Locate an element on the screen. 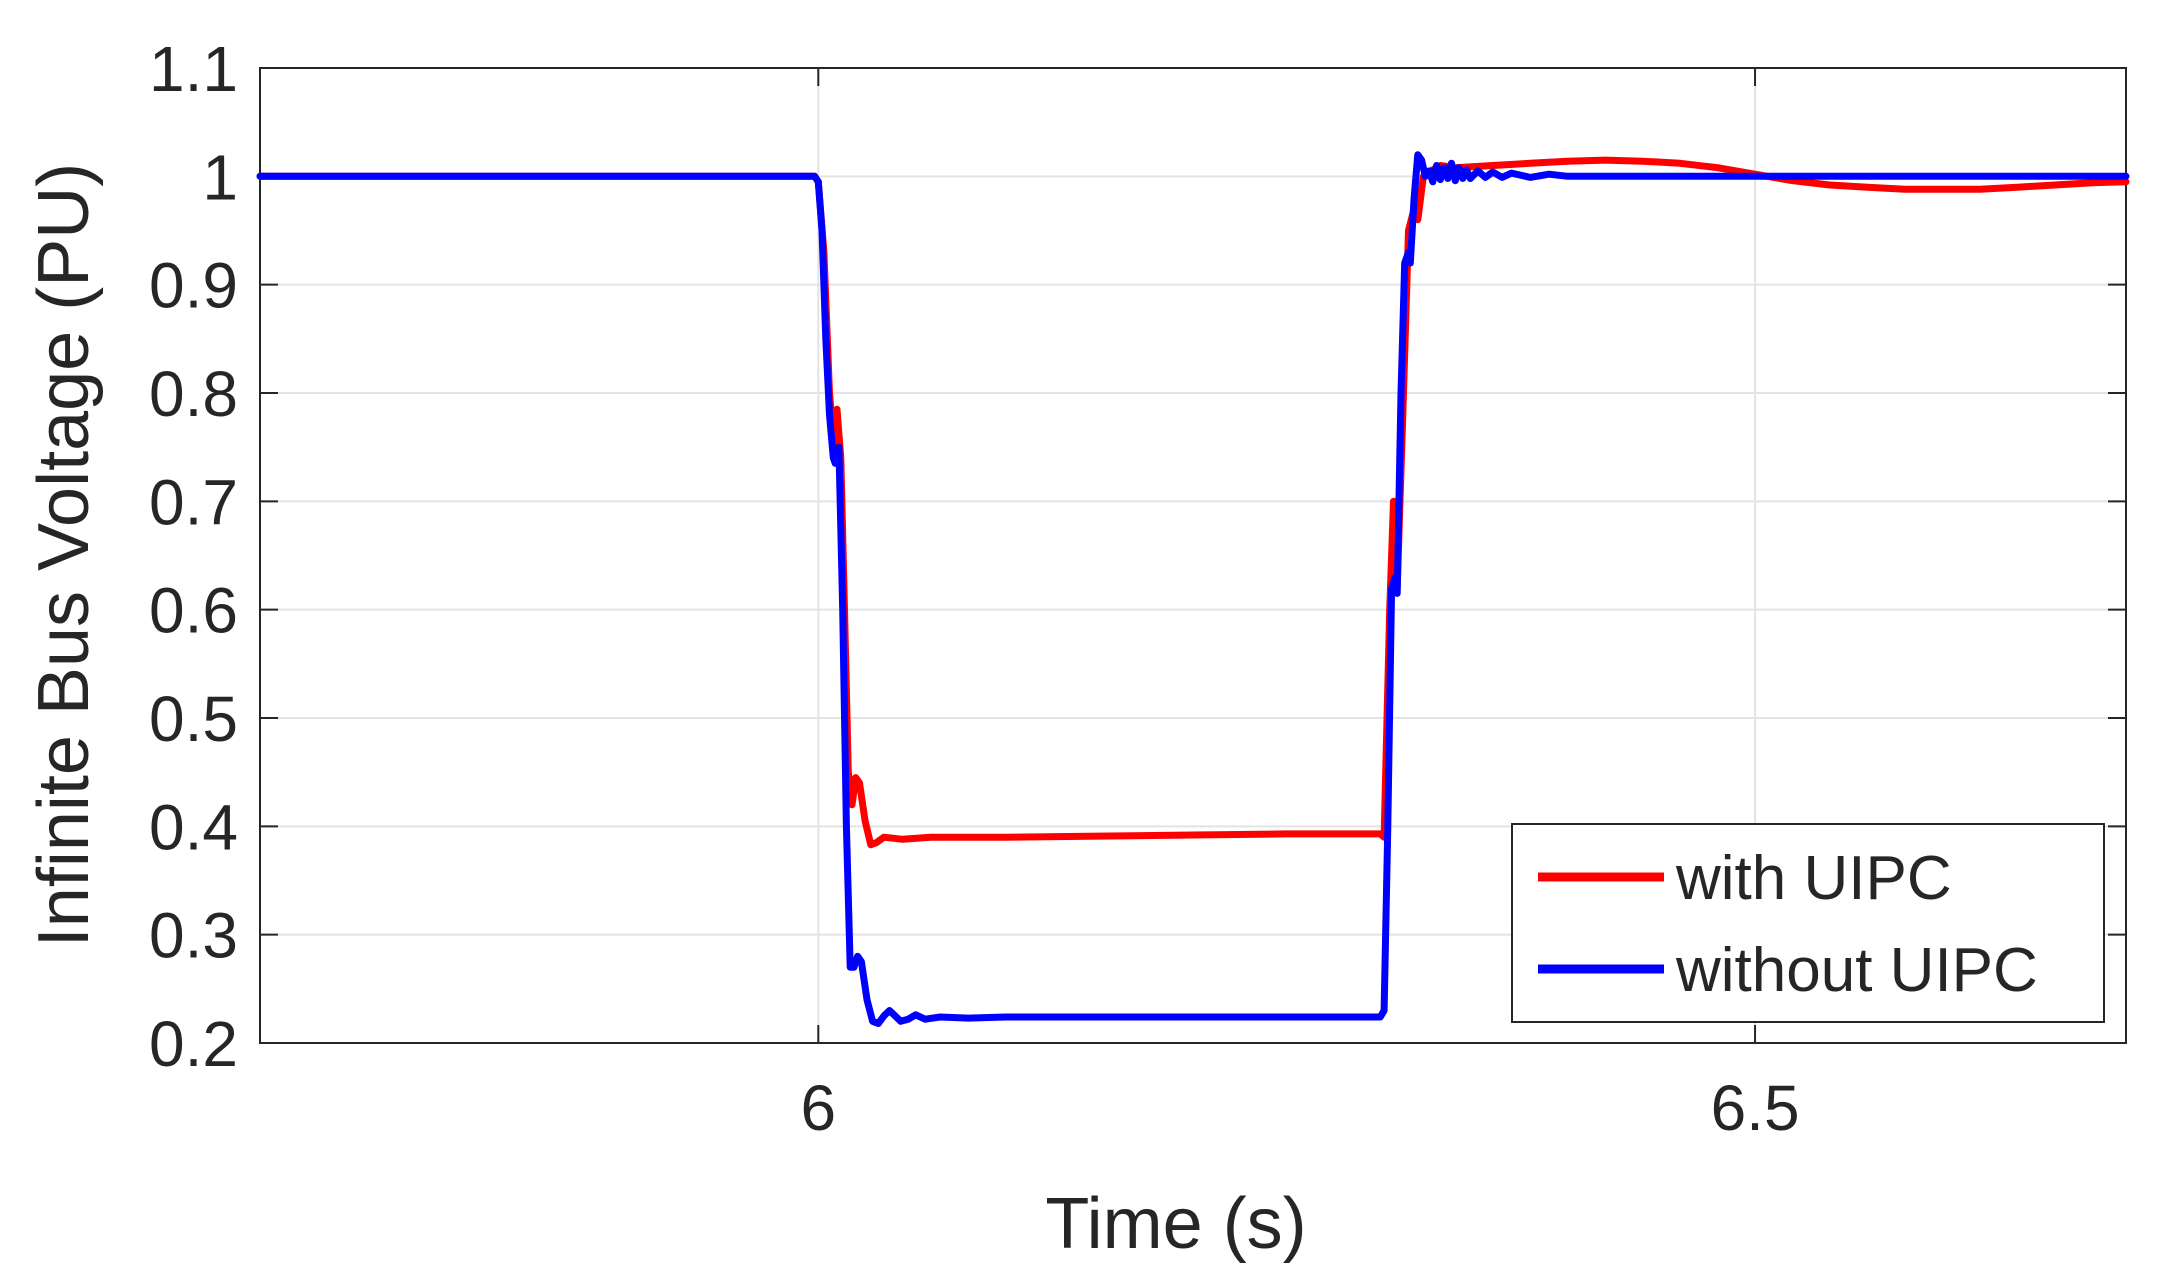  legend-box is located at coordinates (1808, 923).